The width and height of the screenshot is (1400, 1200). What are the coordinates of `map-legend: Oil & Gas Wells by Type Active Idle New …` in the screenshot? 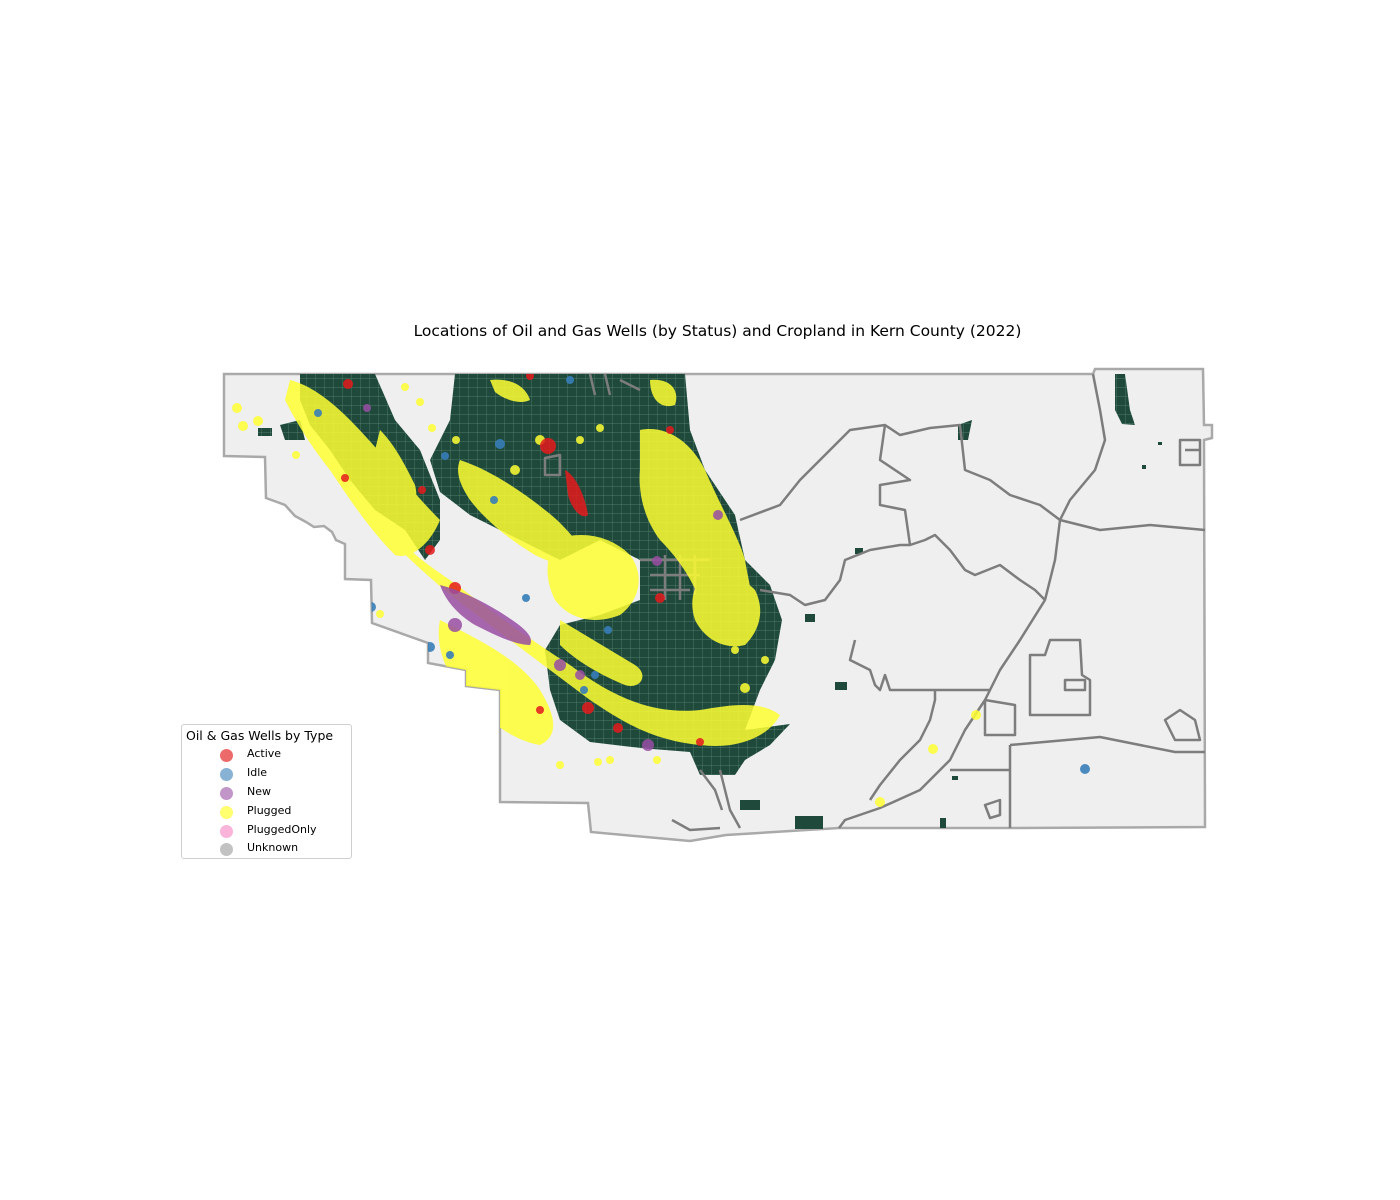 It's located at (266, 791).